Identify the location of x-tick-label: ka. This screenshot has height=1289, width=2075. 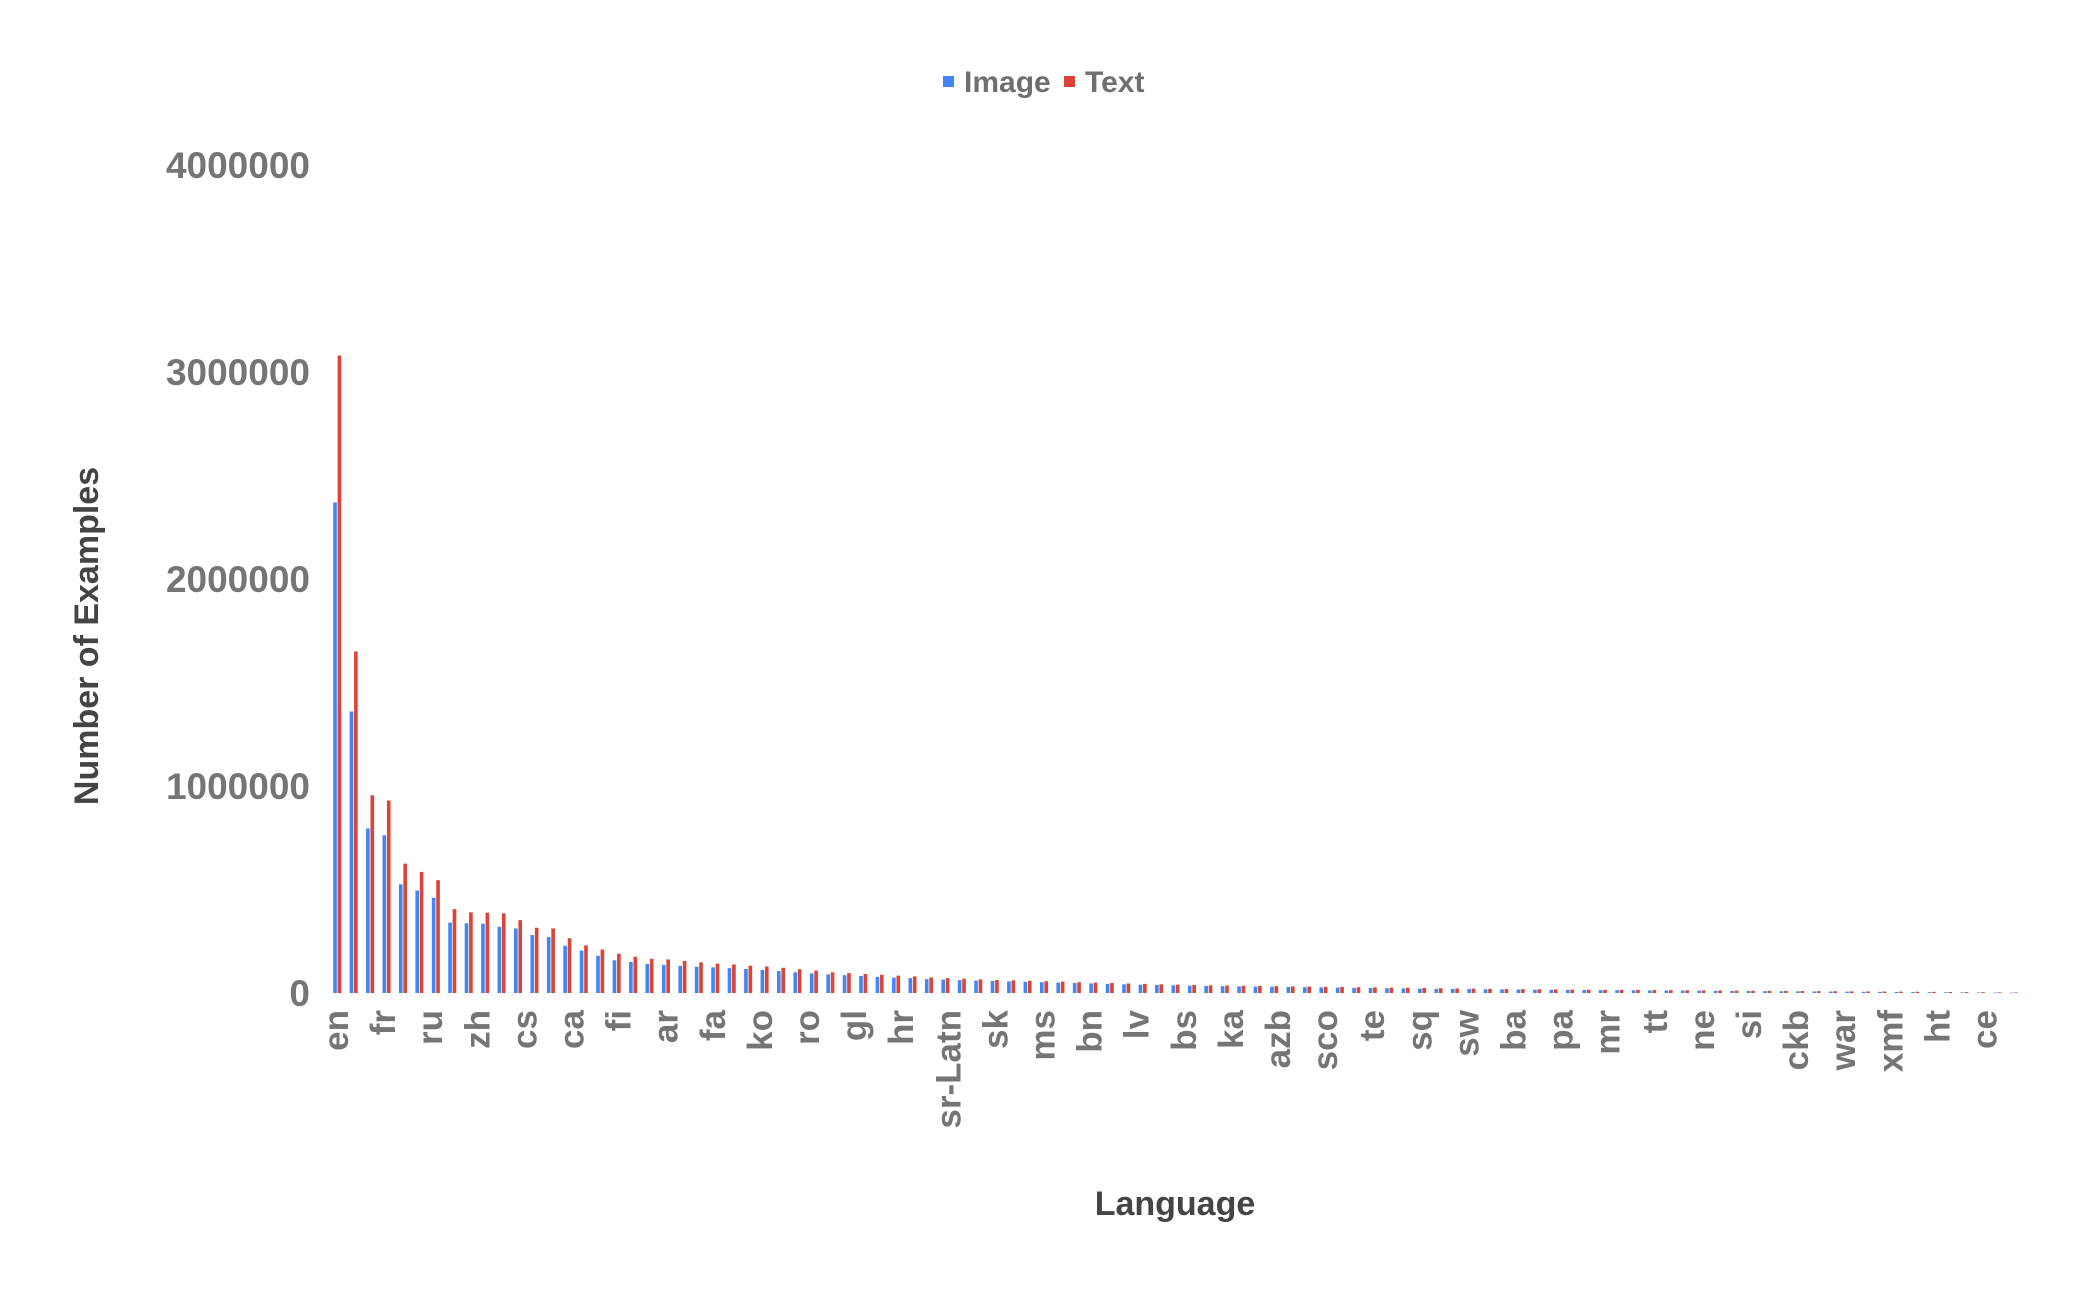
(1231, 1028).